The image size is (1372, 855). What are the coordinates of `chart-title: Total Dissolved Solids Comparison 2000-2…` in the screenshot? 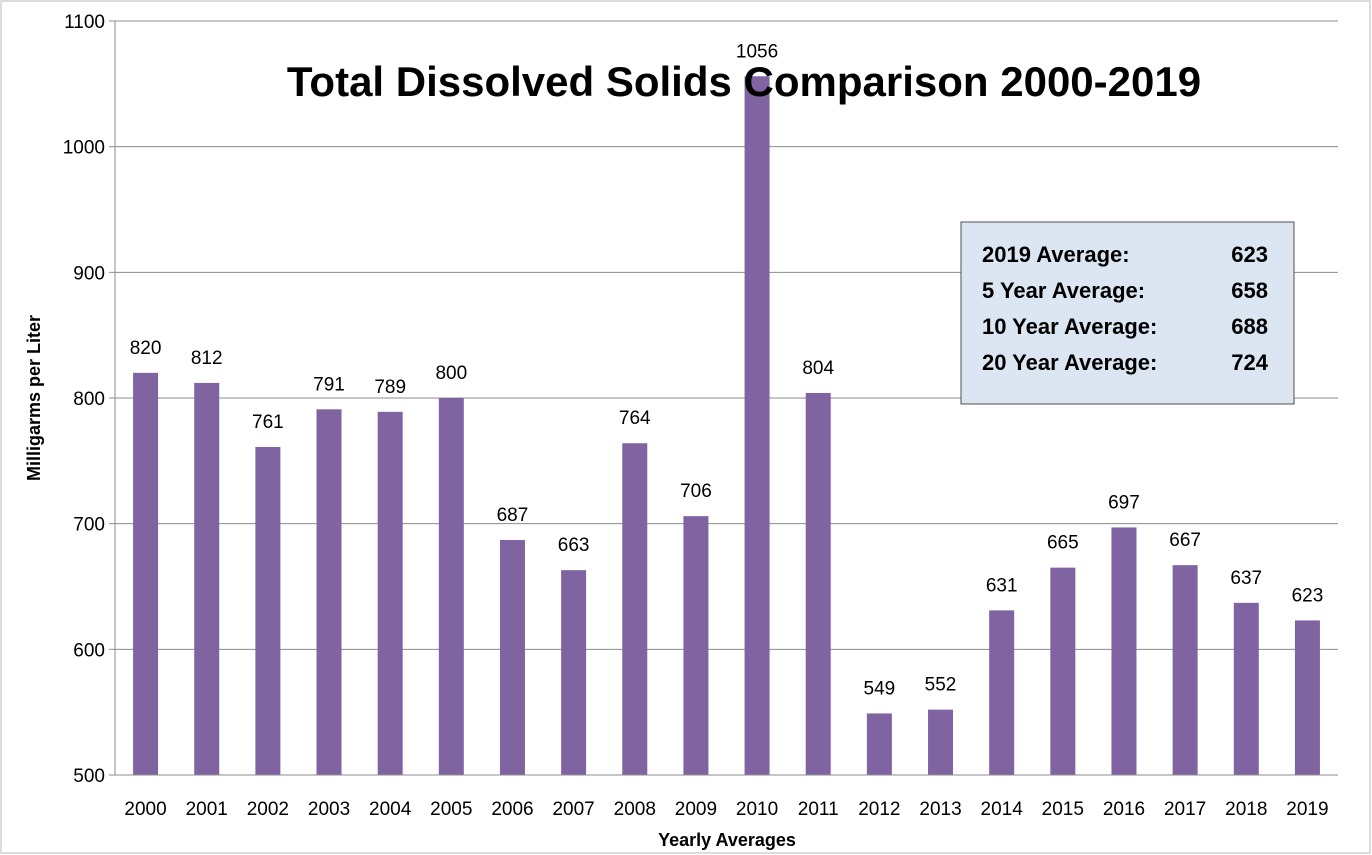 It's located at (744, 81).